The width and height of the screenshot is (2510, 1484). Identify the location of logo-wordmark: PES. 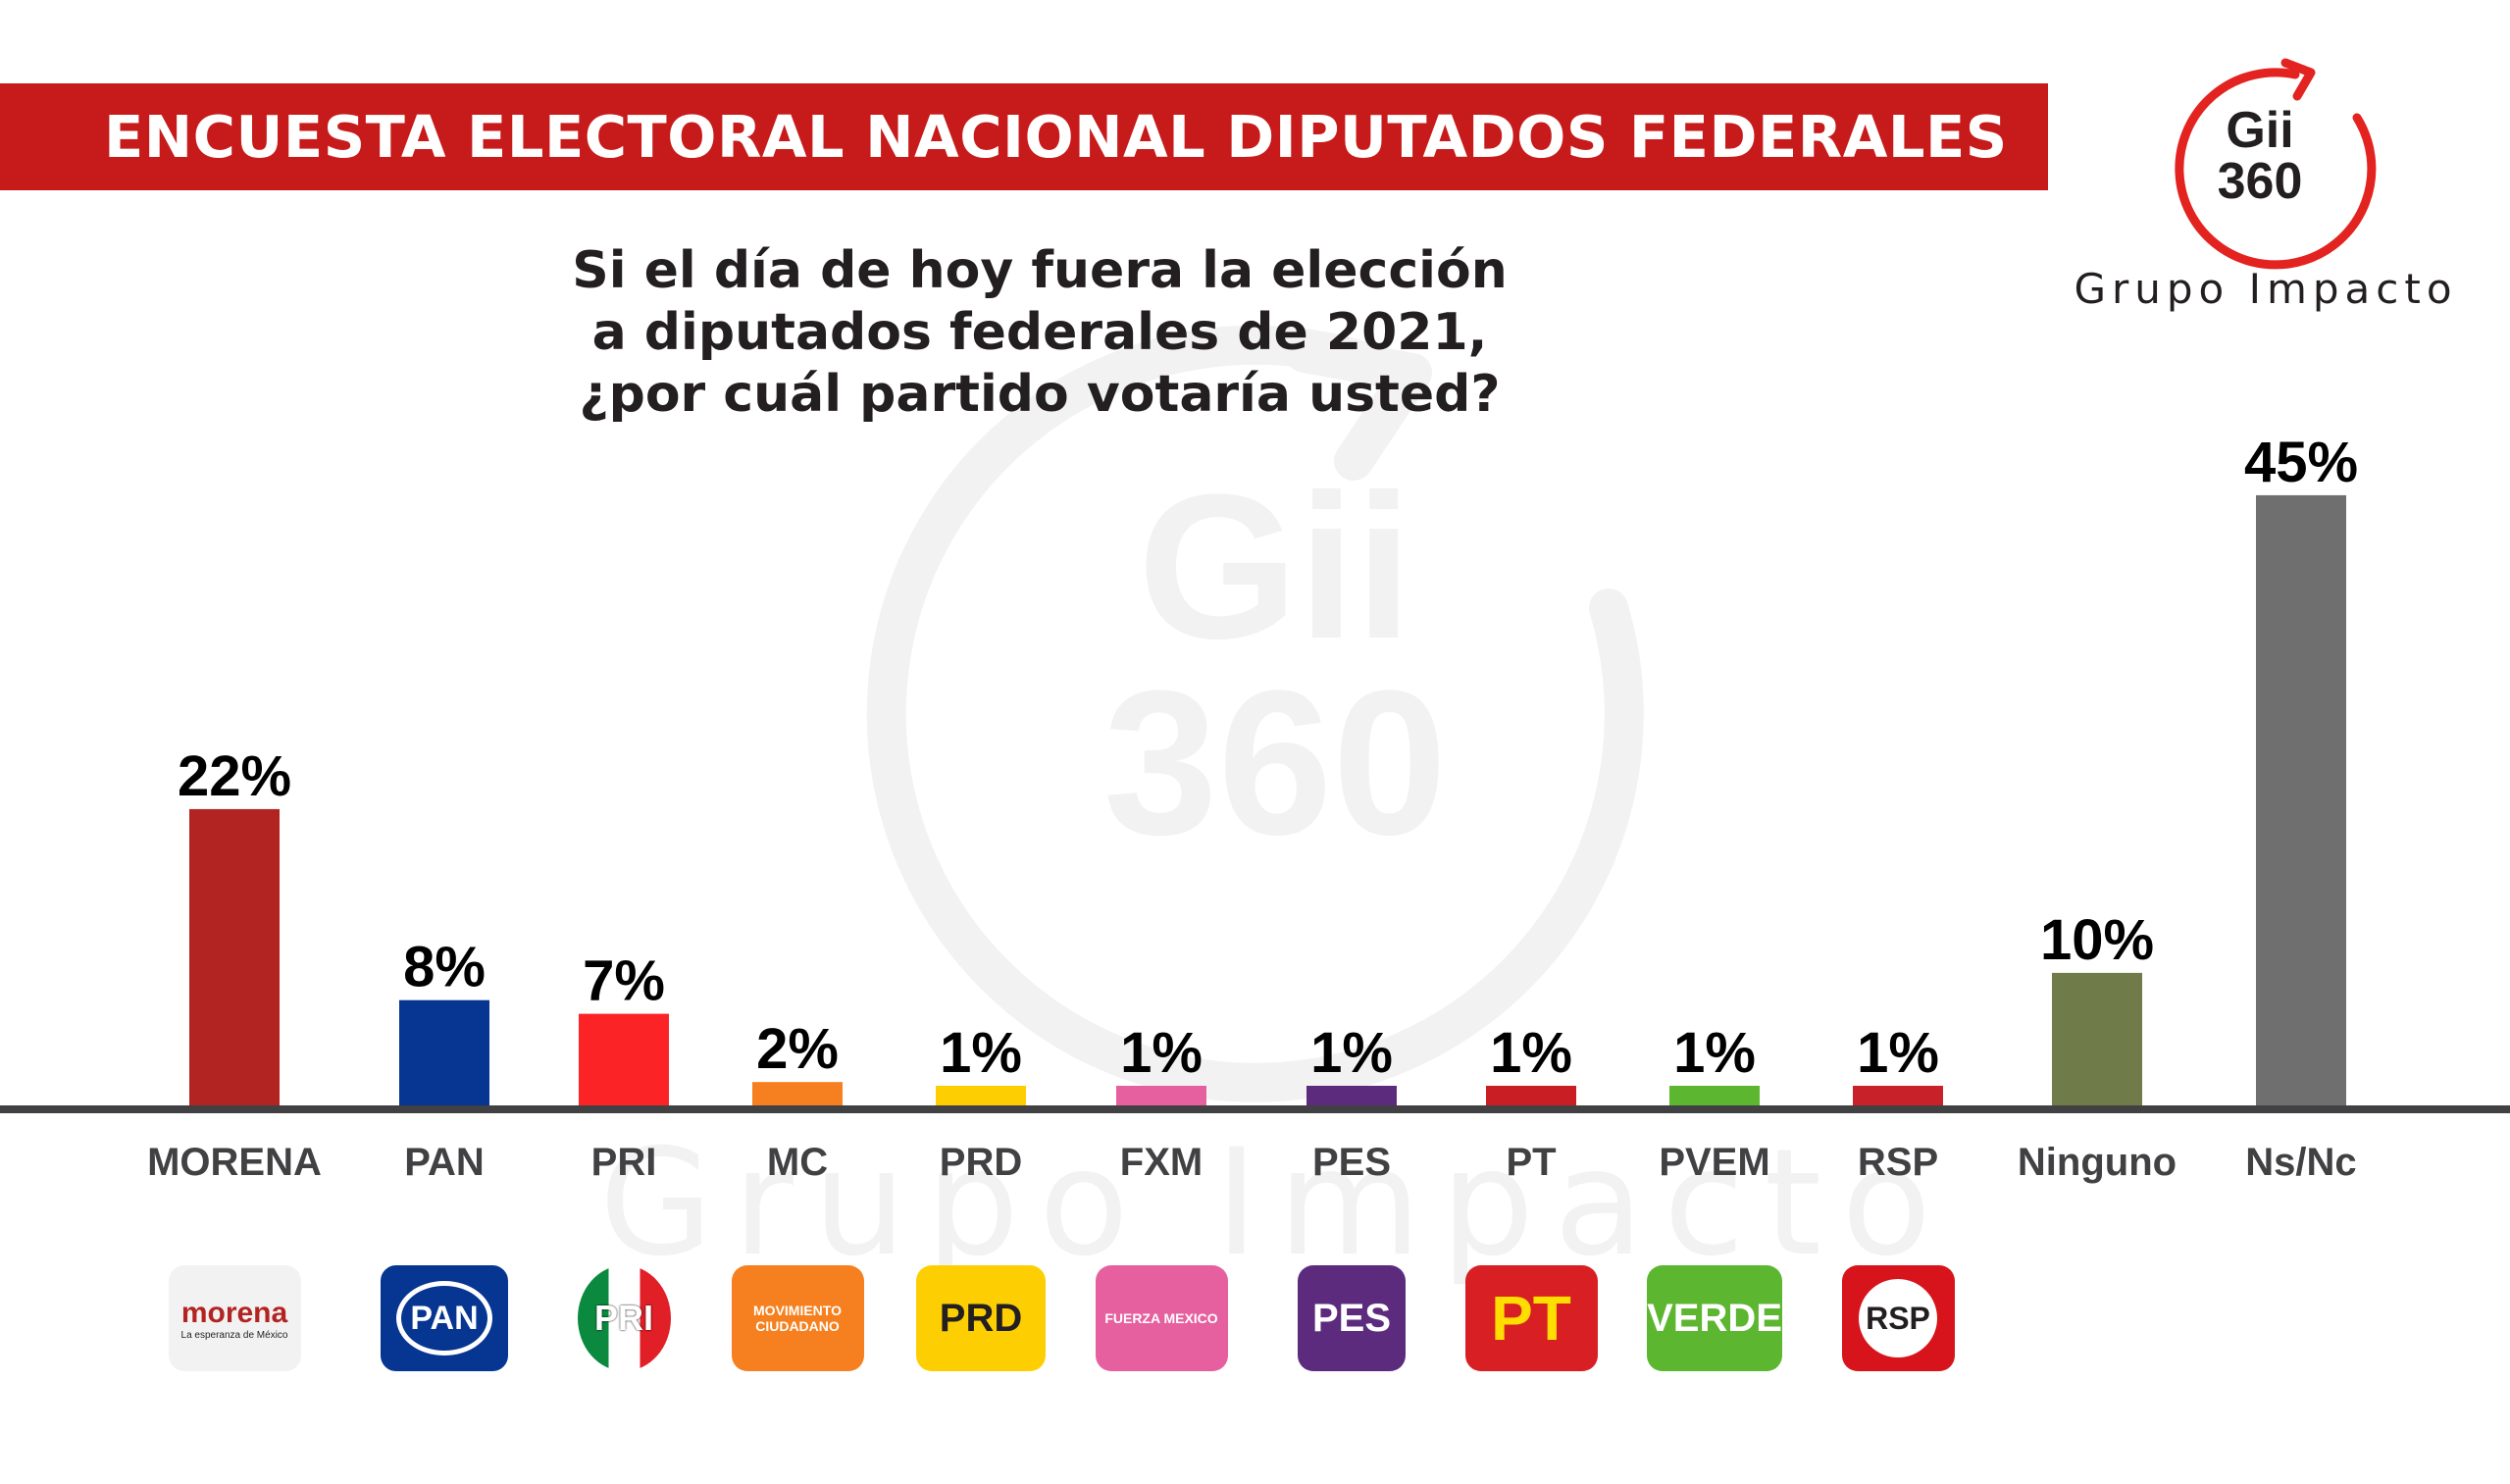
(1351, 1318).